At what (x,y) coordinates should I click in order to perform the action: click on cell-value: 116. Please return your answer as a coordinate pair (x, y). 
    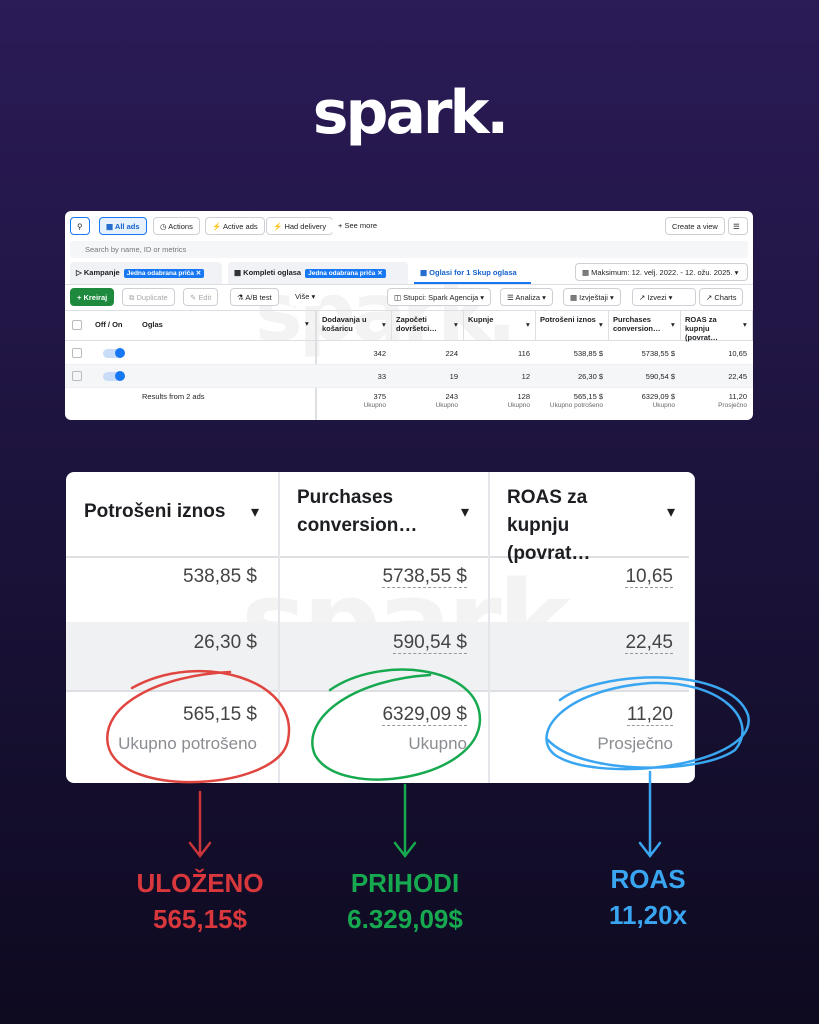
    Looking at the image, I should click on (524, 353).